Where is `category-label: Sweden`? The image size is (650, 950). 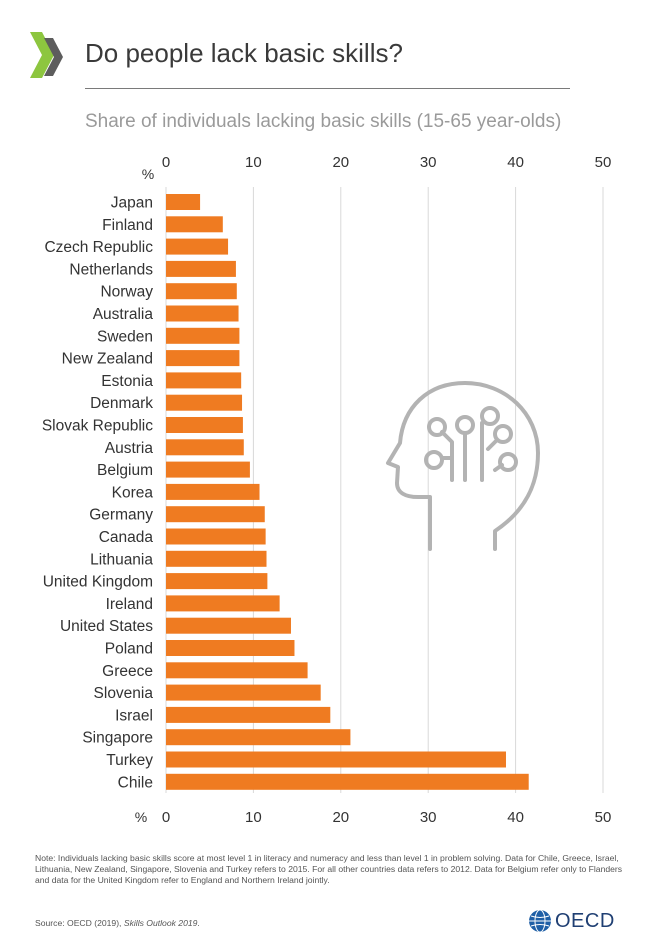 category-label: Sweden is located at coordinates (125, 336).